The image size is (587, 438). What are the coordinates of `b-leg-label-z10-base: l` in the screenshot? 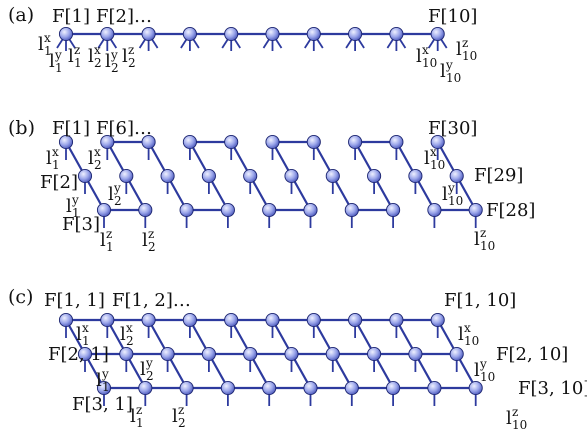 It's located at (477, 239).